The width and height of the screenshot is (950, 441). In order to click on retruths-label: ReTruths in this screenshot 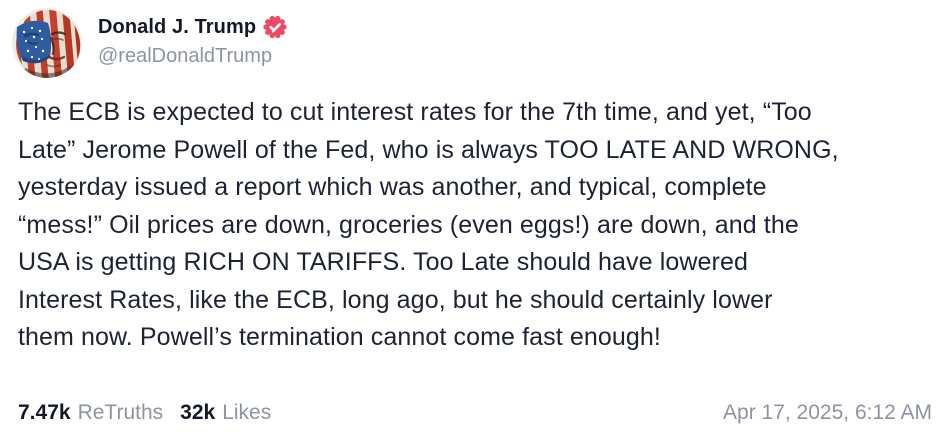, I will do `click(120, 412)`.